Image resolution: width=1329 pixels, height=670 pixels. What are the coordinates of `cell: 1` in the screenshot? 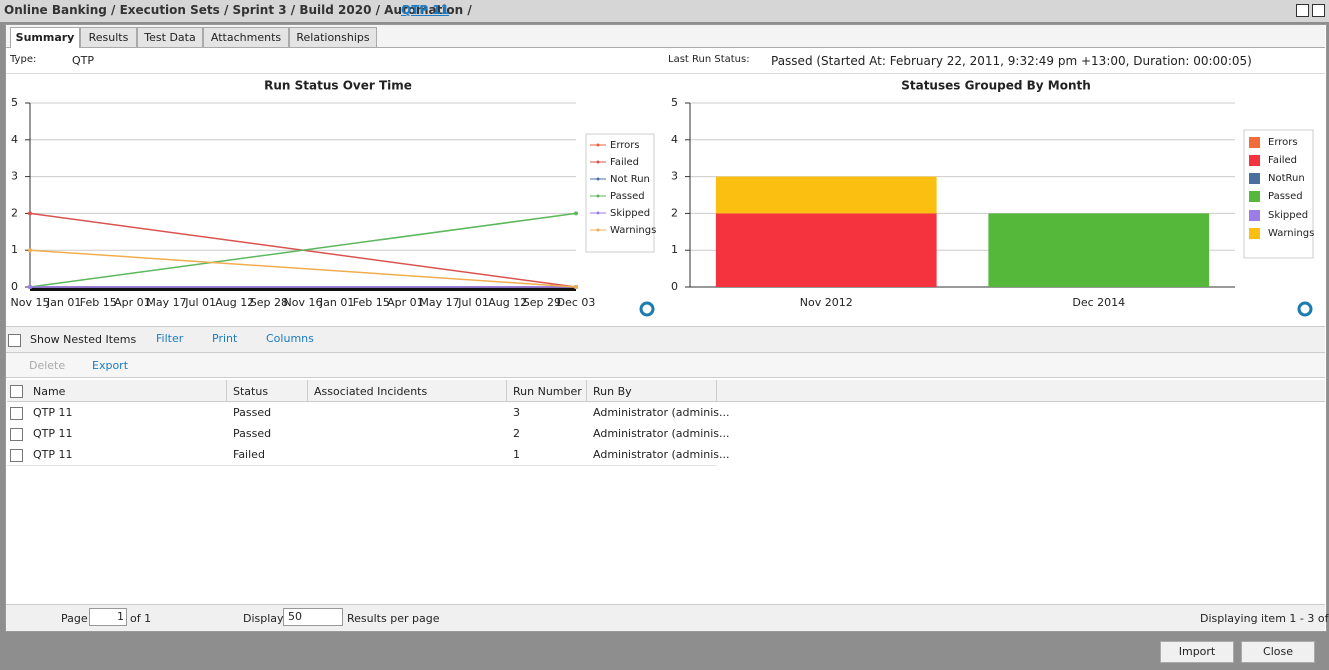 It's located at (516, 454).